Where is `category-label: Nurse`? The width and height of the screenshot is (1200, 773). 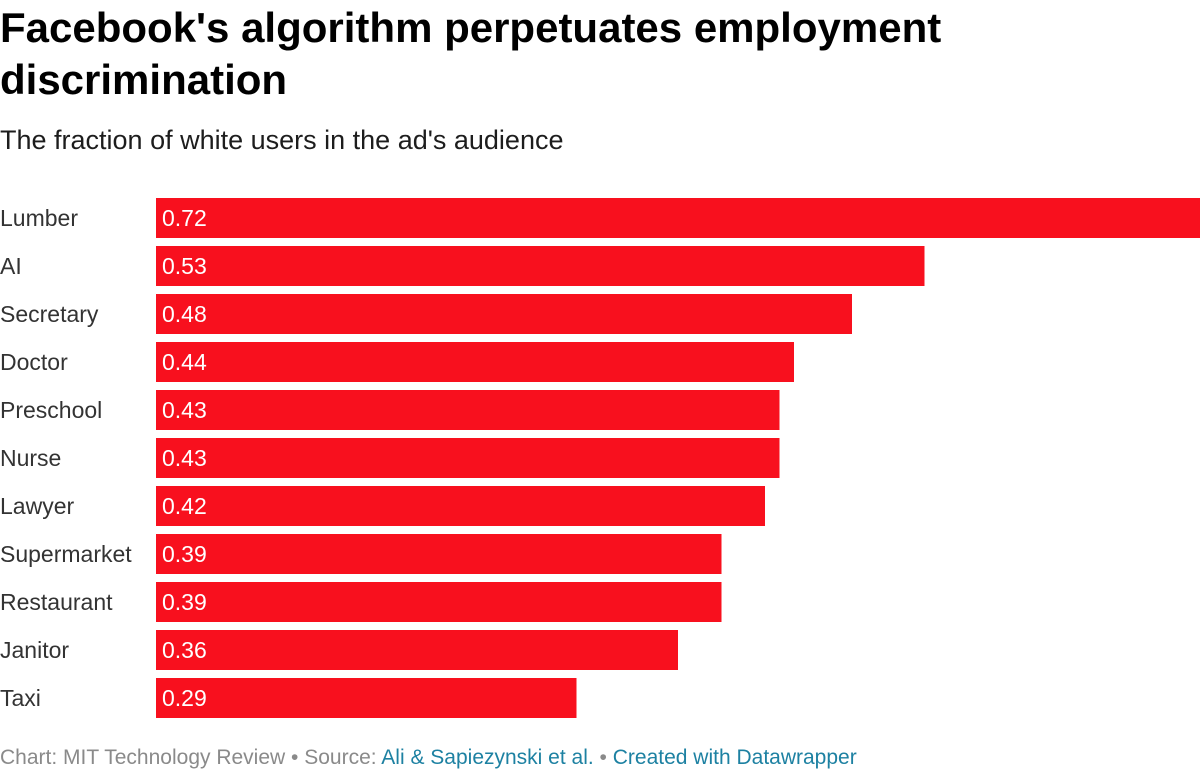
category-label: Nurse is located at coordinates (30, 458).